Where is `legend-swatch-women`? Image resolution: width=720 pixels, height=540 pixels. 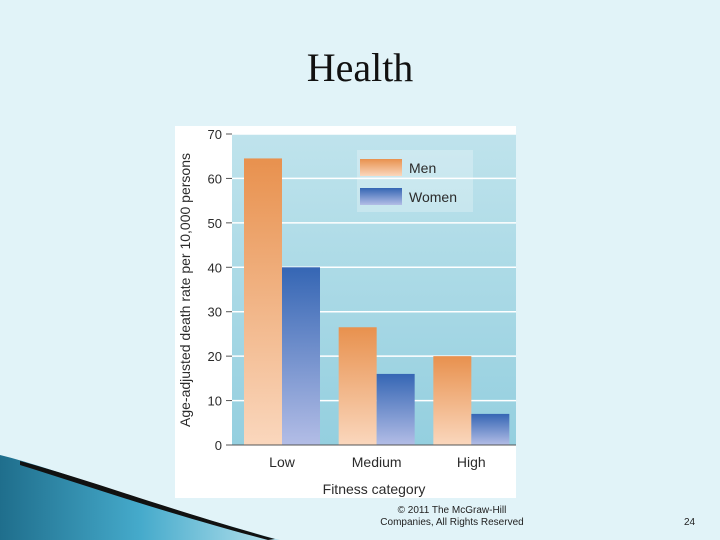 legend-swatch-women is located at coordinates (381, 196).